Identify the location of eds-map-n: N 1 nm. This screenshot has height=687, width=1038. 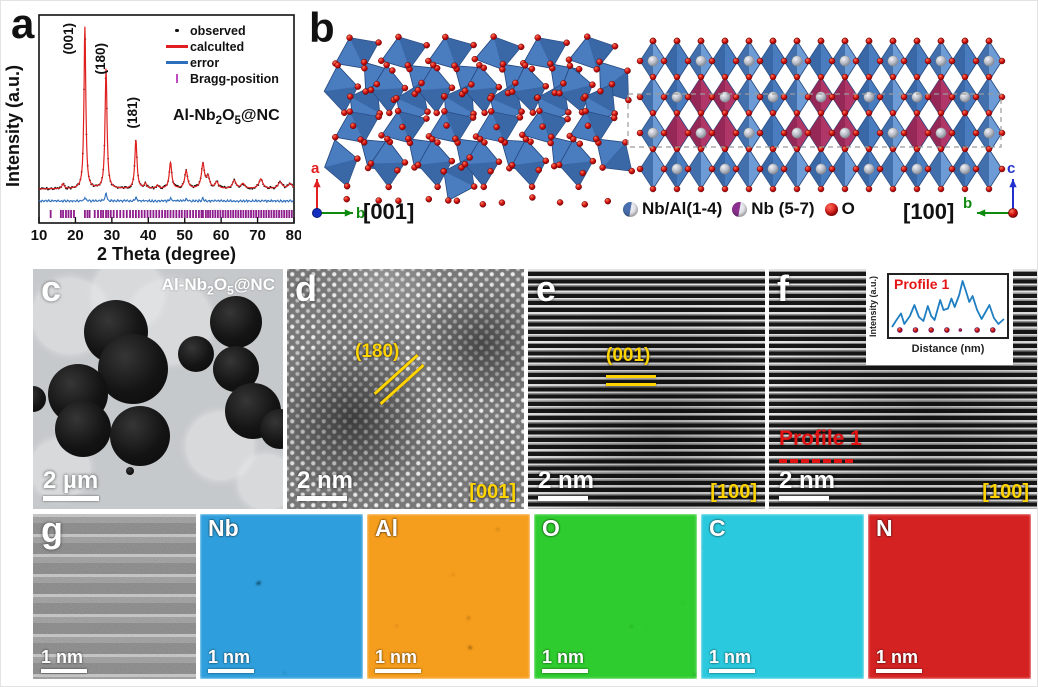
(949, 596).